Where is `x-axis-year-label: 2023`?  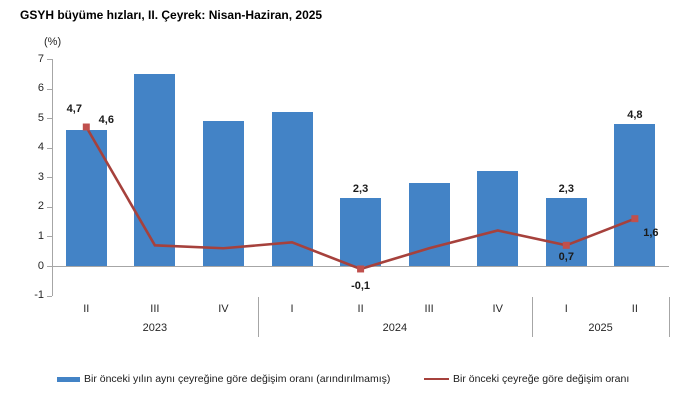
x-axis-year-label: 2023 is located at coordinates (155, 328).